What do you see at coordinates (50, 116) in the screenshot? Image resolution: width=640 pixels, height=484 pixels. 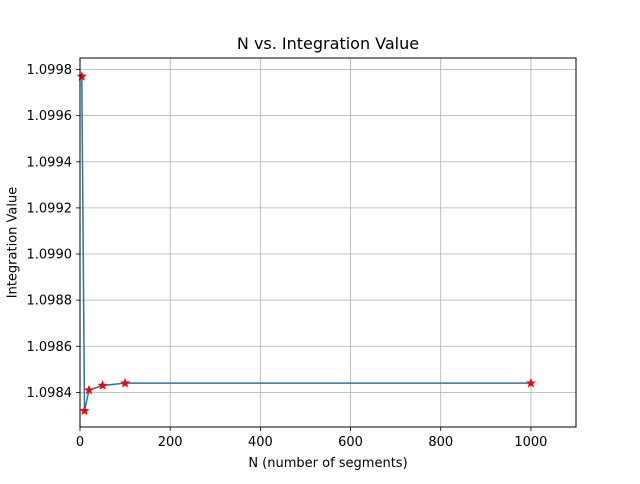 I see `y-tick-label: 1.0996` at bounding box center [50, 116].